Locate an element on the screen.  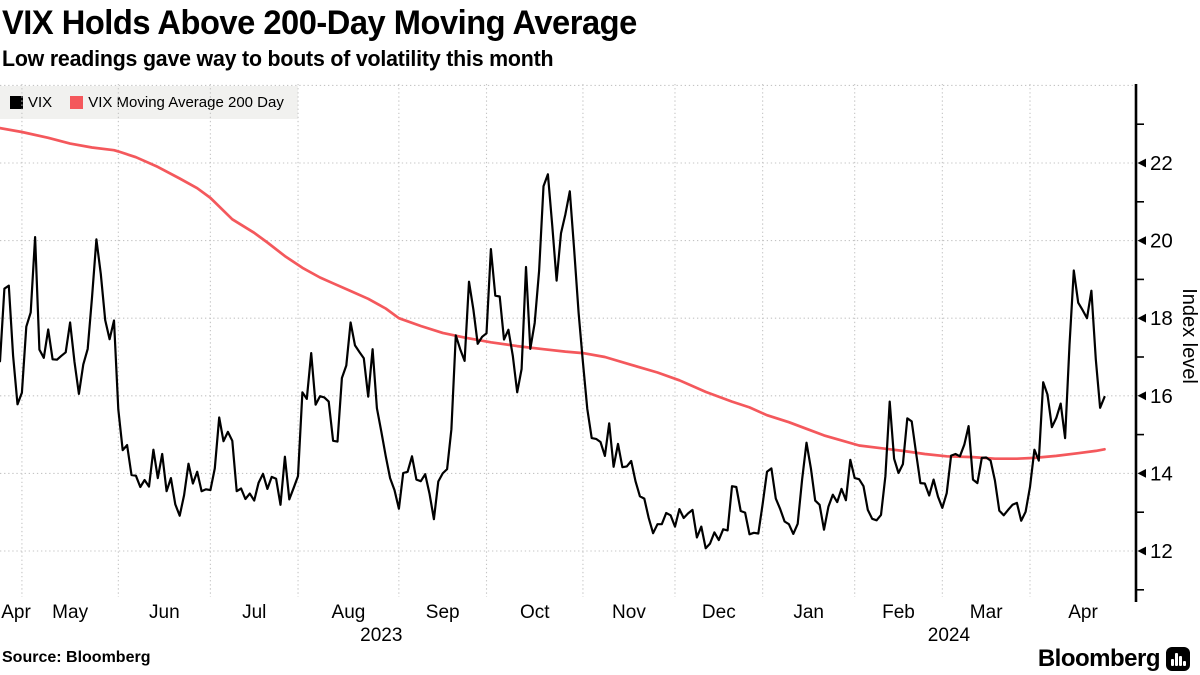
y-tick-label: 14 is located at coordinates (1161, 473).